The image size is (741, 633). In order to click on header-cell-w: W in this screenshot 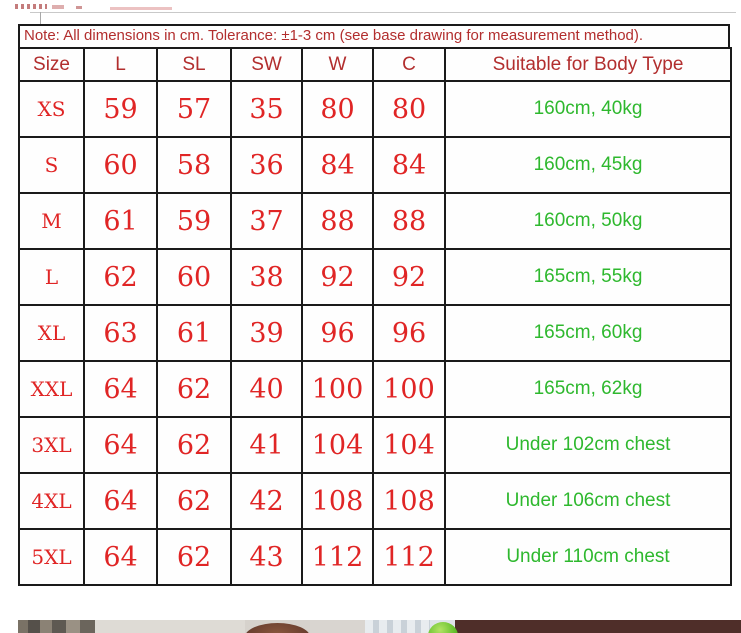, I will do `click(337, 64)`.